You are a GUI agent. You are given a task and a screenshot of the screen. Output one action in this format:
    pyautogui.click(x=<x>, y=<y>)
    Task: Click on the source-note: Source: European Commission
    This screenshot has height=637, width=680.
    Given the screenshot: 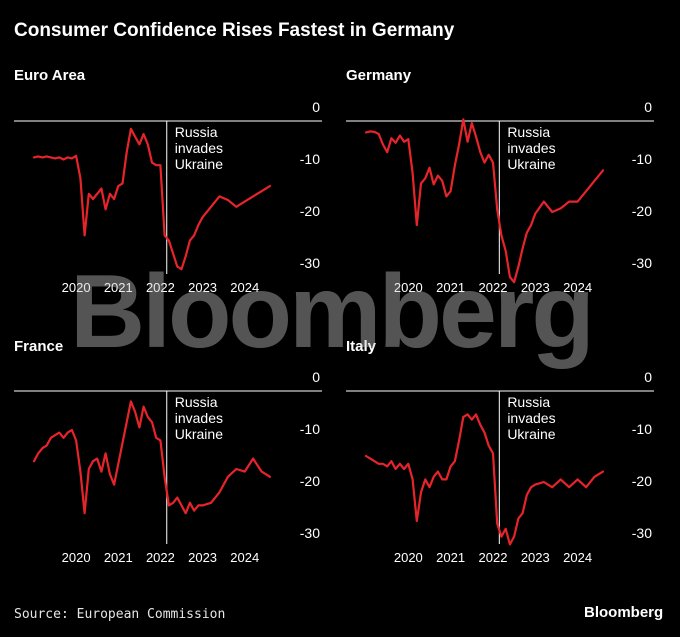 What is the action you would take?
    pyautogui.click(x=120, y=614)
    